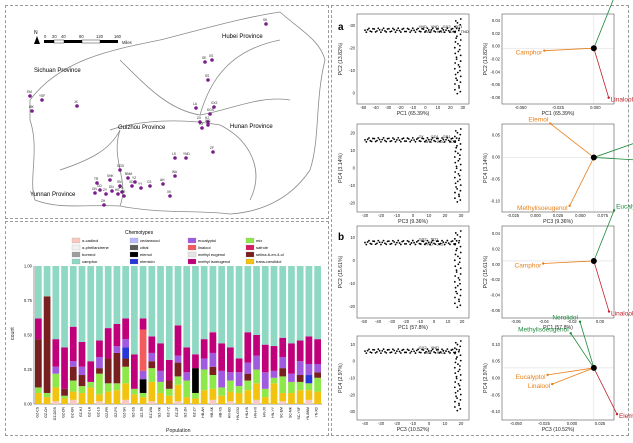 This screenshot has width=633, height=443. Describe the element at coordinates (195, 104) in the screenshot. I see `map-site-label: LA` at that location.